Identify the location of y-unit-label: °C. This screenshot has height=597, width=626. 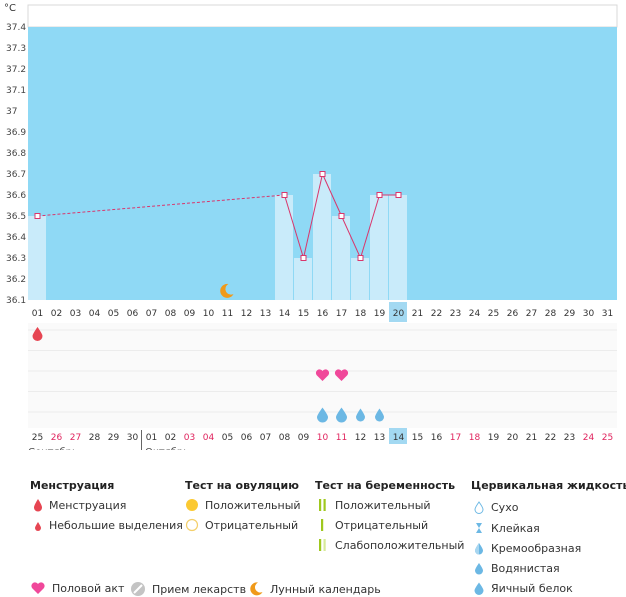
(10, 8).